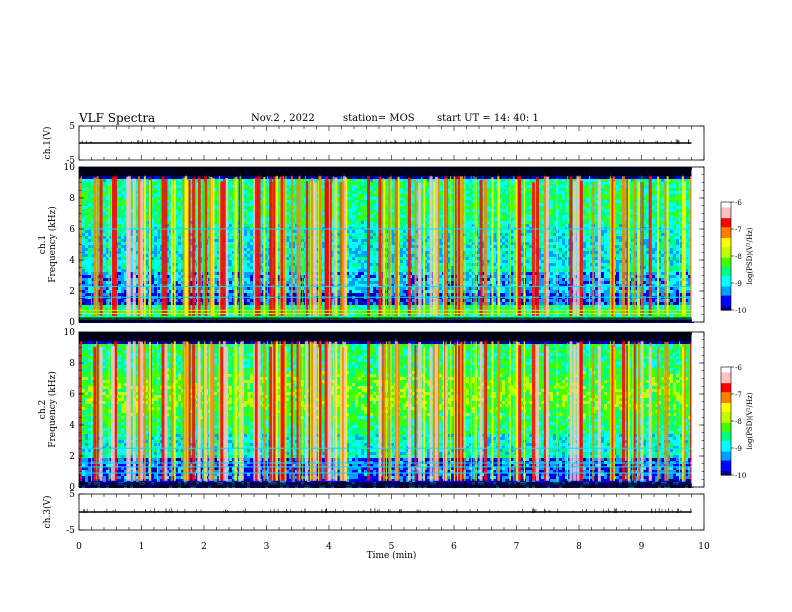 This screenshot has height=612, width=792. I want to click on x-tick-label: 6, so click(454, 547).